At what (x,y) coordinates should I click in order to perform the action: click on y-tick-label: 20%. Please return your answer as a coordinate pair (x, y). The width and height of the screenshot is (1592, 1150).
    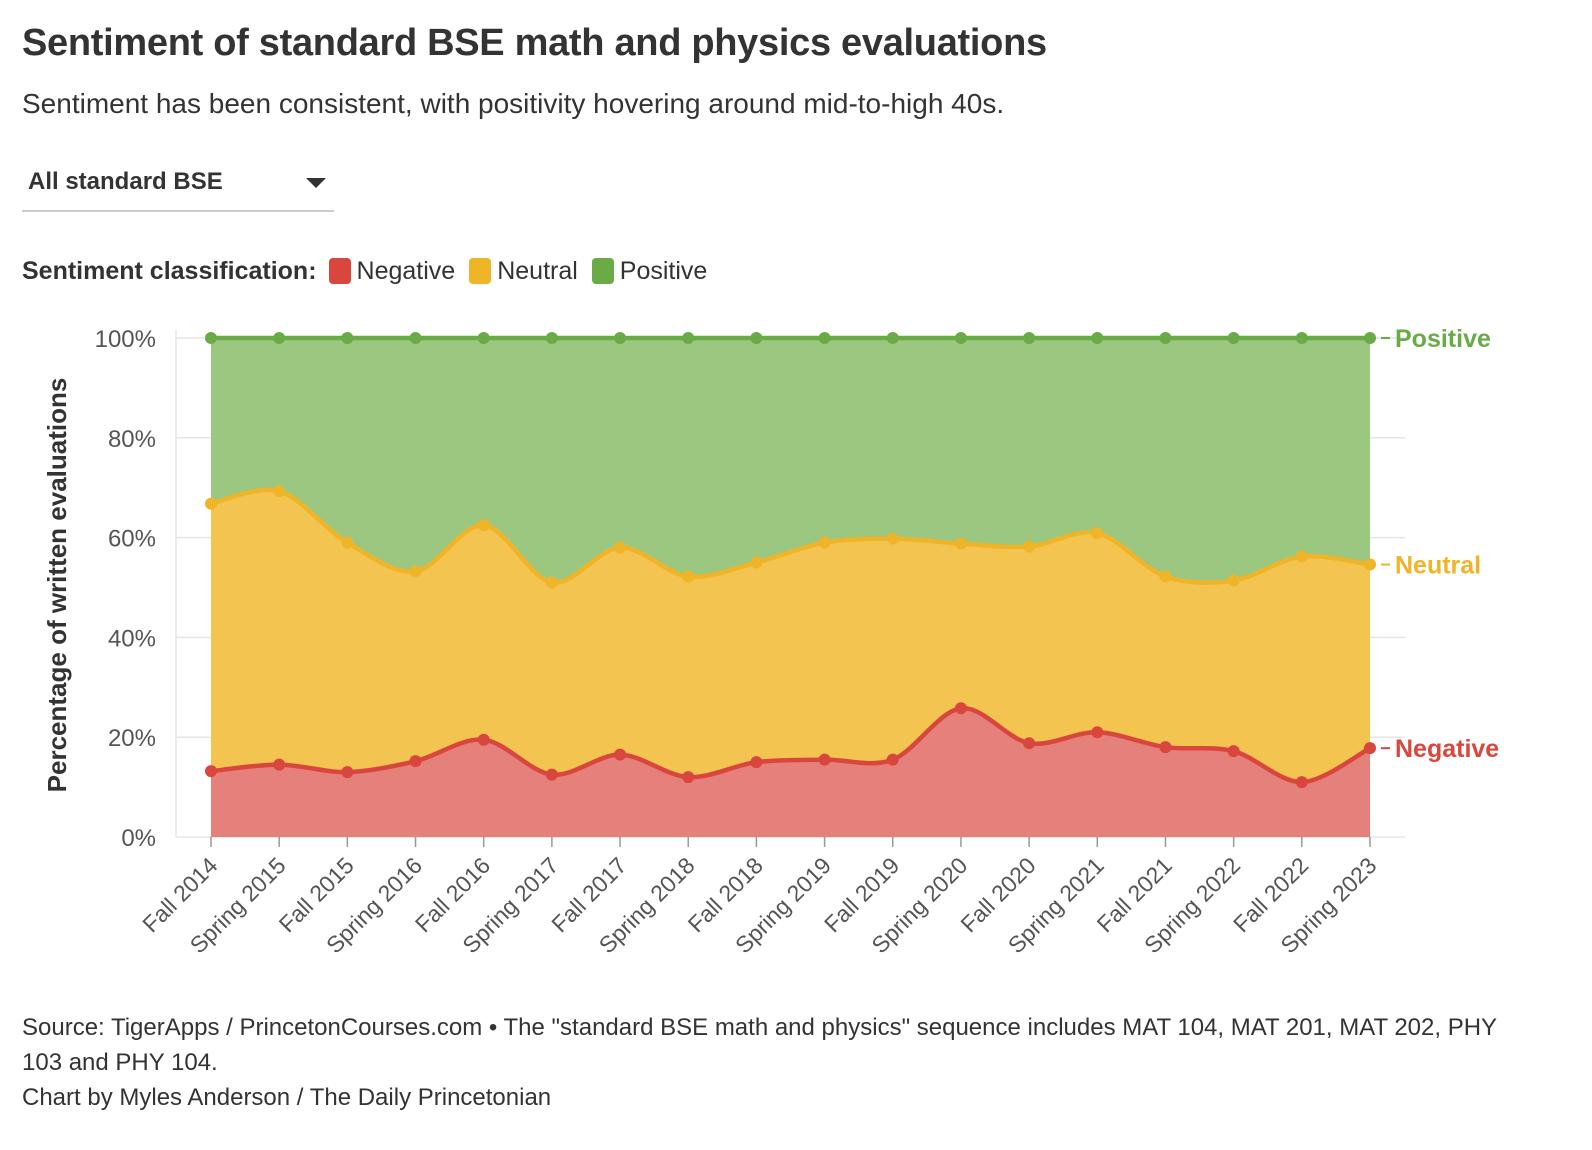
    Looking at the image, I should click on (132, 738).